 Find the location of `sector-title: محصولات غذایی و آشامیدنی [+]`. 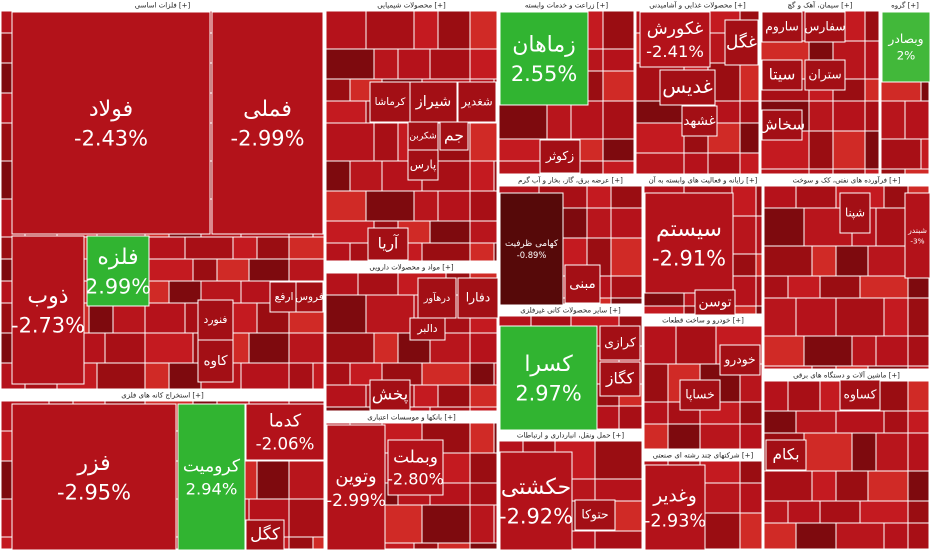

sector-title: محصولات غذایی و آشامیدنی [+] is located at coordinates (697, 5).